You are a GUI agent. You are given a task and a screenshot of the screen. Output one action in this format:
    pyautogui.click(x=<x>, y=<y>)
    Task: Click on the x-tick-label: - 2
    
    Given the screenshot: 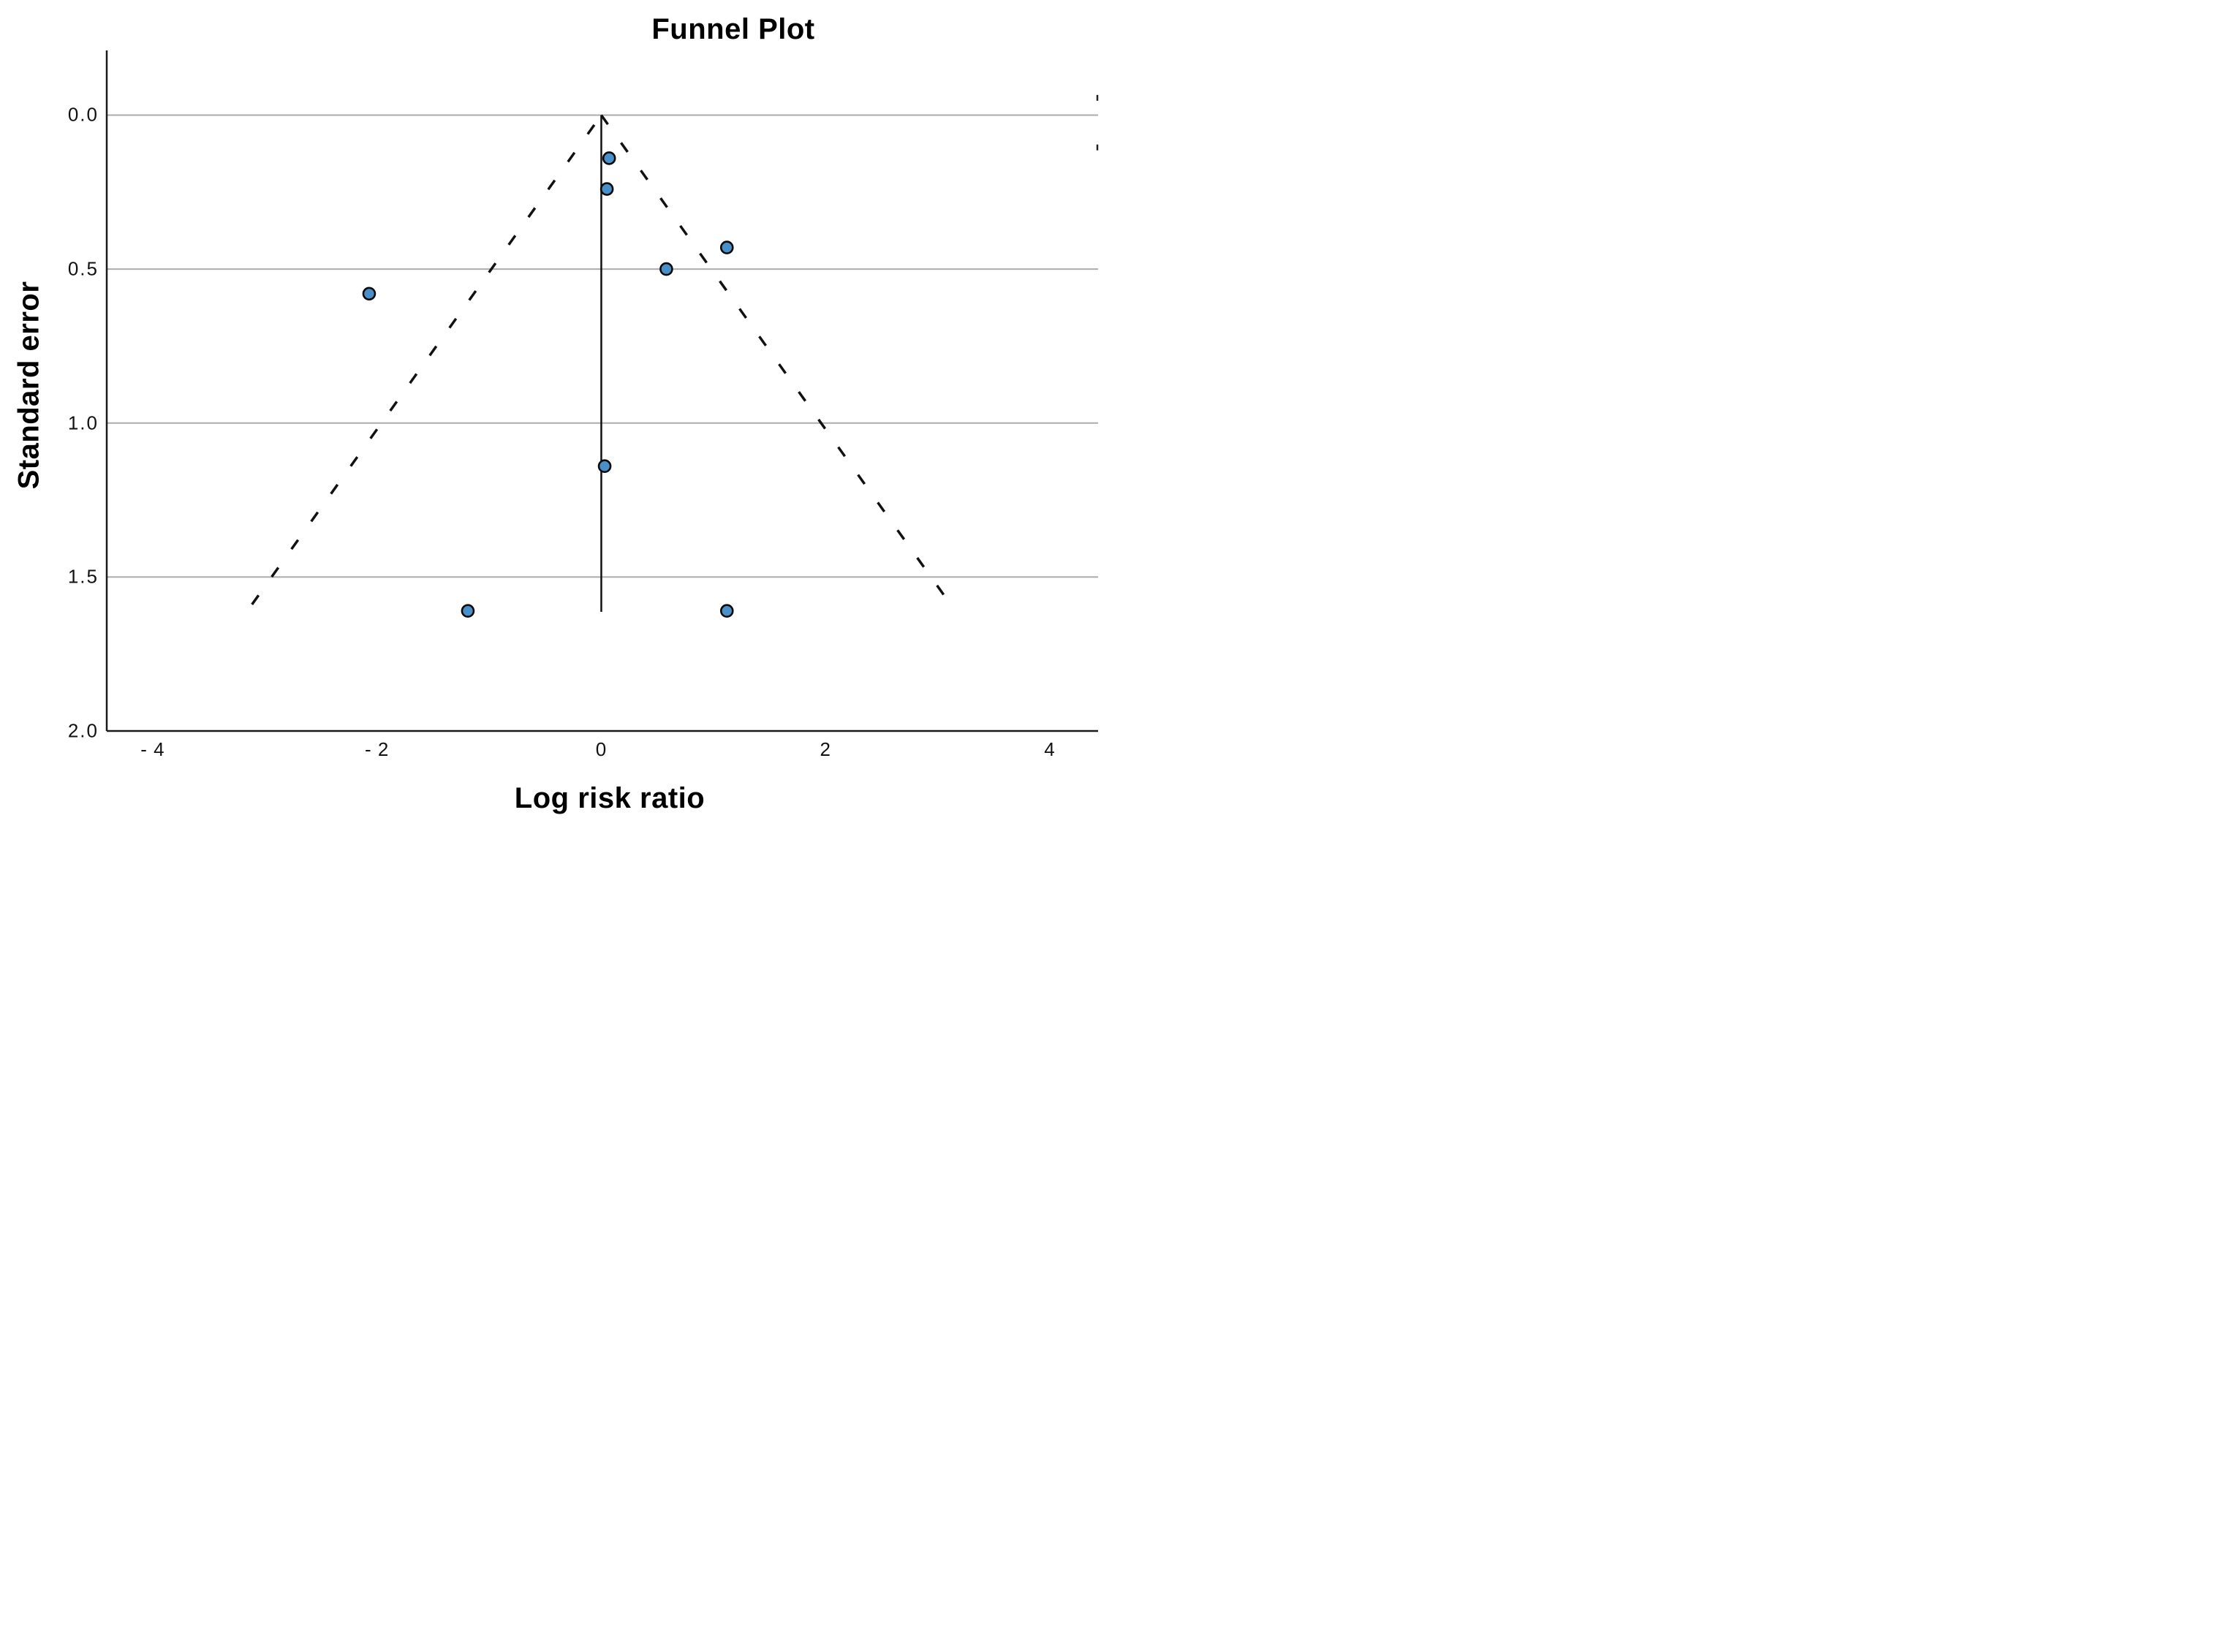 What is the action you would take?
    pyautogui.click(x=377, y=749)
    